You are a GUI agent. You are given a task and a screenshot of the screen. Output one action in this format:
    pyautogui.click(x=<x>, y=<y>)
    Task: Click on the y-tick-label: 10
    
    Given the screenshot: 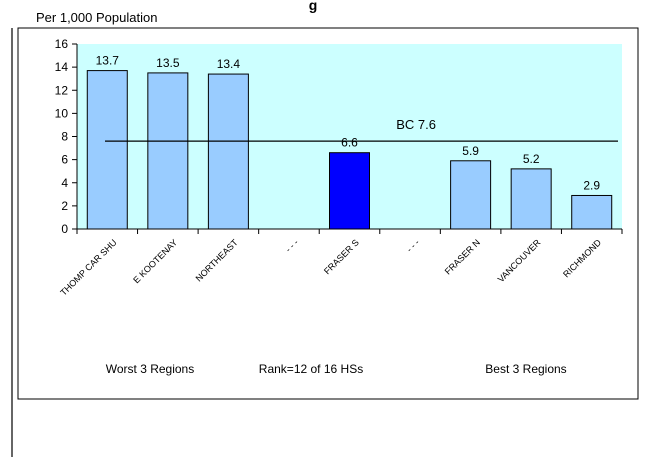 What is the action you would take?
    pyautogui.click(x=62, y=113)
    